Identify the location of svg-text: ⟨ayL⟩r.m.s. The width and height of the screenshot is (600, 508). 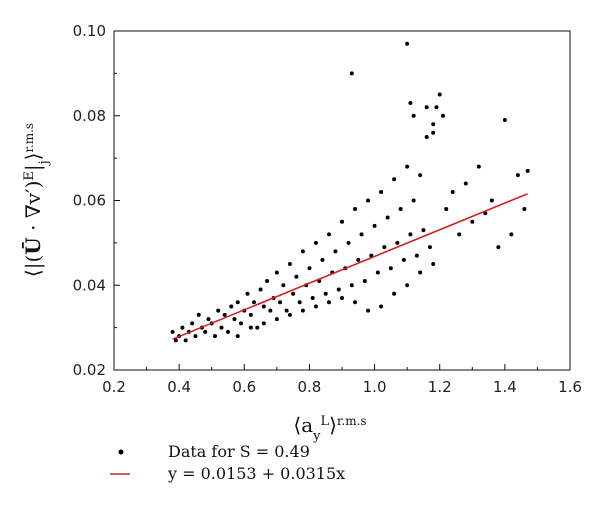
(329, 428).